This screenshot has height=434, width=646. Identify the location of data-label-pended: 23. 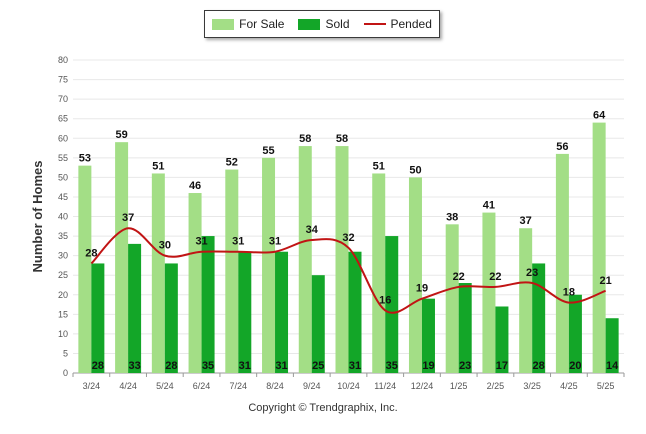
(532, 273).